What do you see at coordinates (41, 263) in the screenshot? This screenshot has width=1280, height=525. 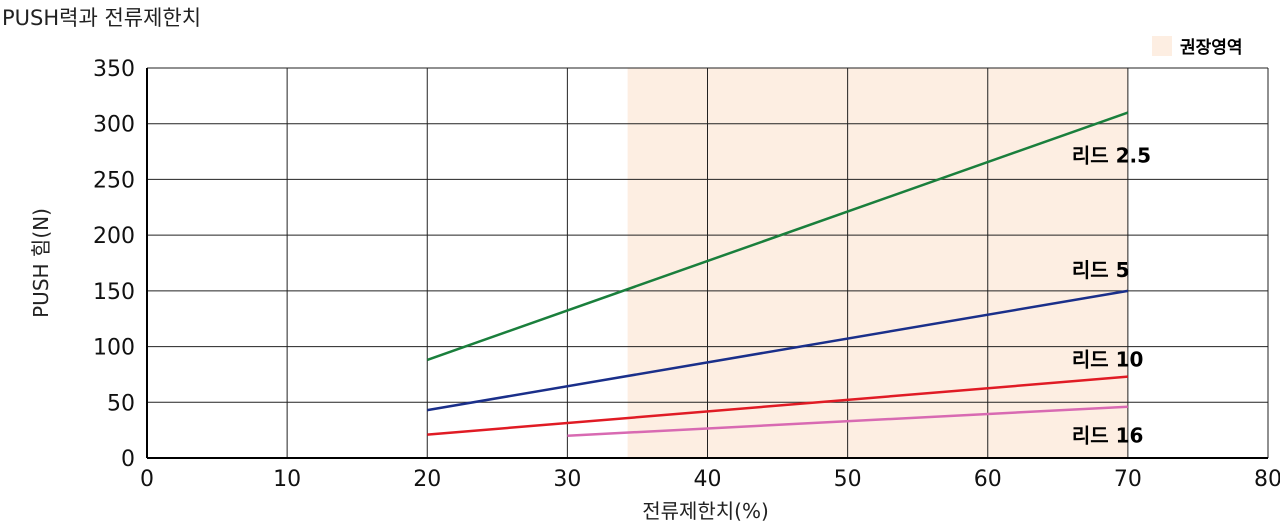 I see `y-axis-label: PUSH 힘(N)` at bounding box center [41, 263].